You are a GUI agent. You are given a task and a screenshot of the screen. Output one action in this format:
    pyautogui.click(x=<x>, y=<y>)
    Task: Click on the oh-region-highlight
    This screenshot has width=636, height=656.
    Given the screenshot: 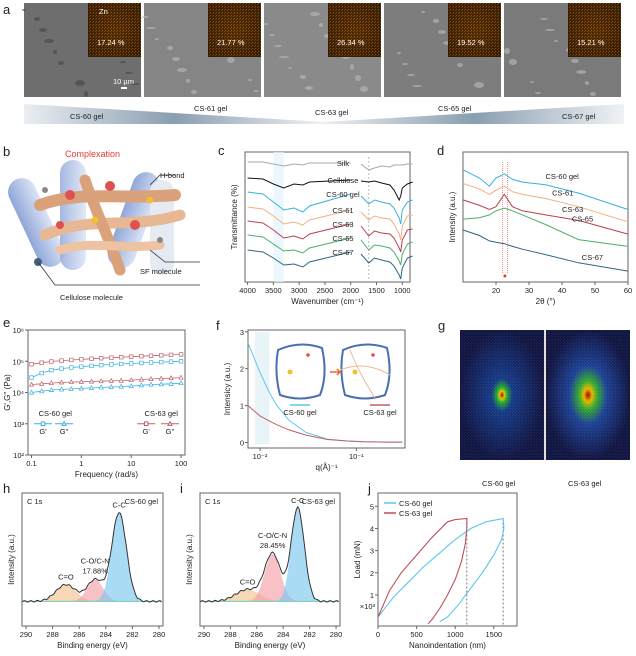 What is the action you would take?
    pyautogui.click(x=278, y=217)
    